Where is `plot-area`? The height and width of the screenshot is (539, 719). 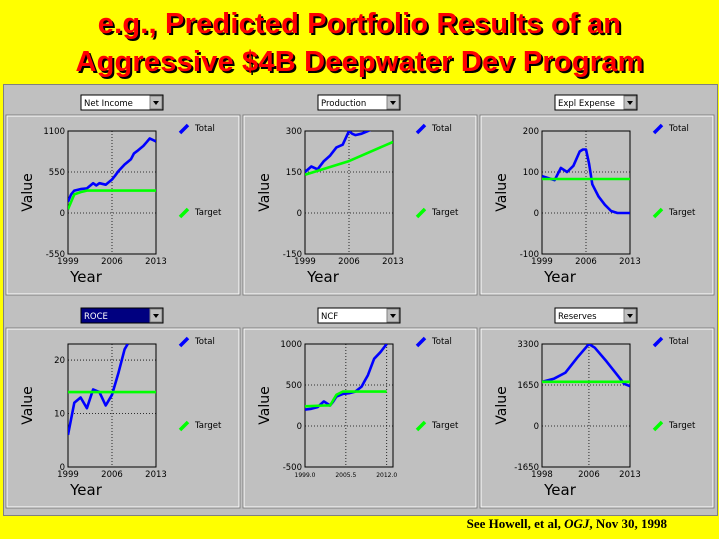 plot-area is located at coordinates (586, 405).